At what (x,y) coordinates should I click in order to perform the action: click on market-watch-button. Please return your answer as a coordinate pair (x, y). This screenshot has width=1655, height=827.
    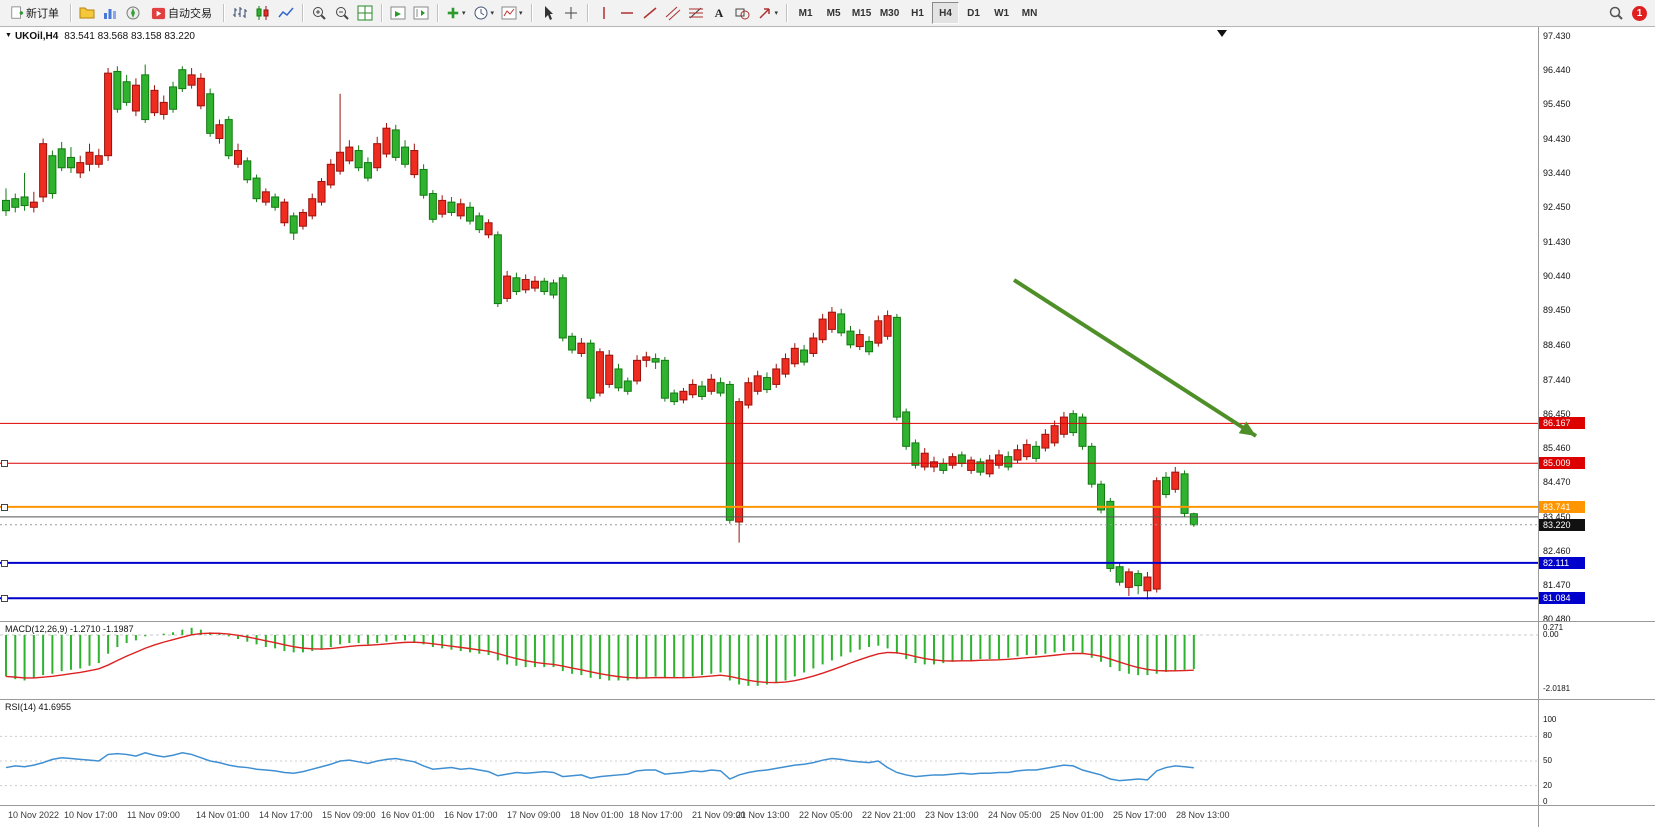
    Looking at the image, I should click on (110, 13).